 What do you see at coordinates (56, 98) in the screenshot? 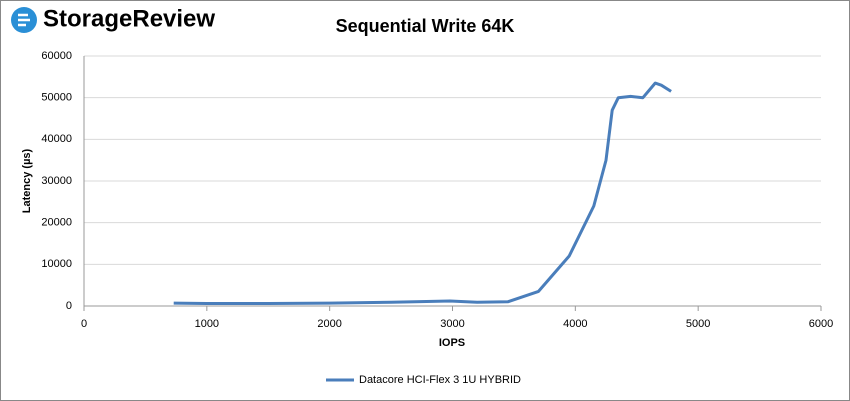
I see `y-tick-label: 50000` at bounding box center [56, 98].